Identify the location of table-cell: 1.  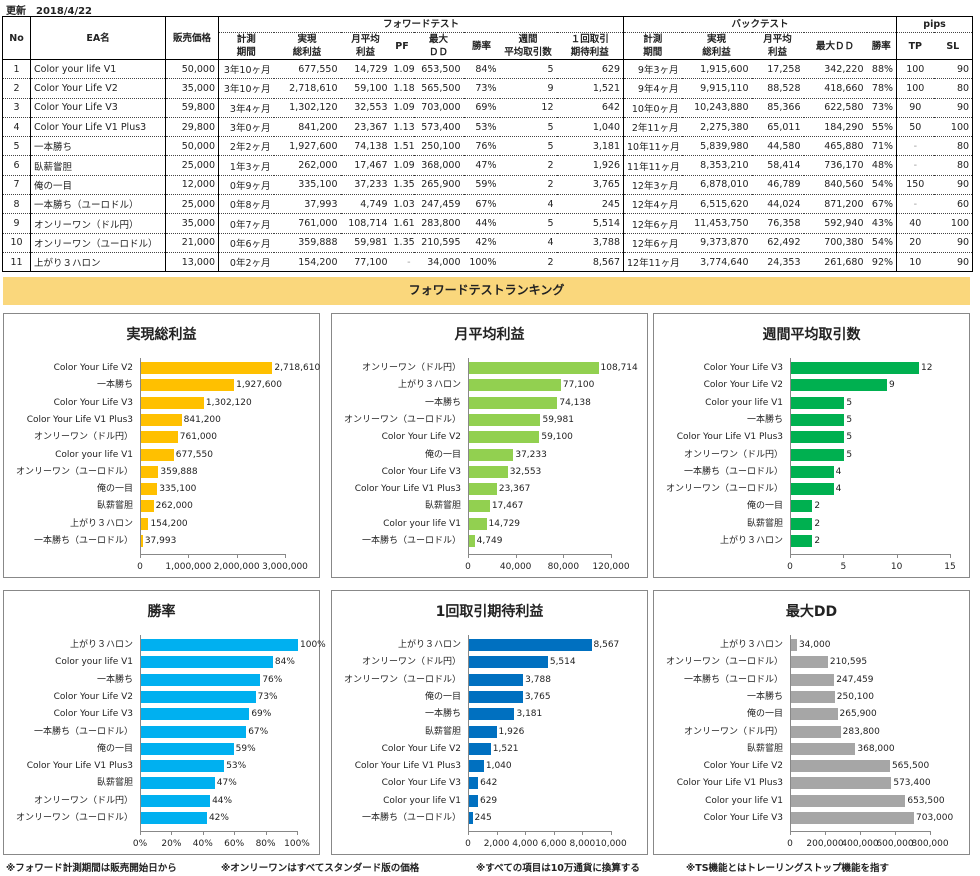
(16, 69).